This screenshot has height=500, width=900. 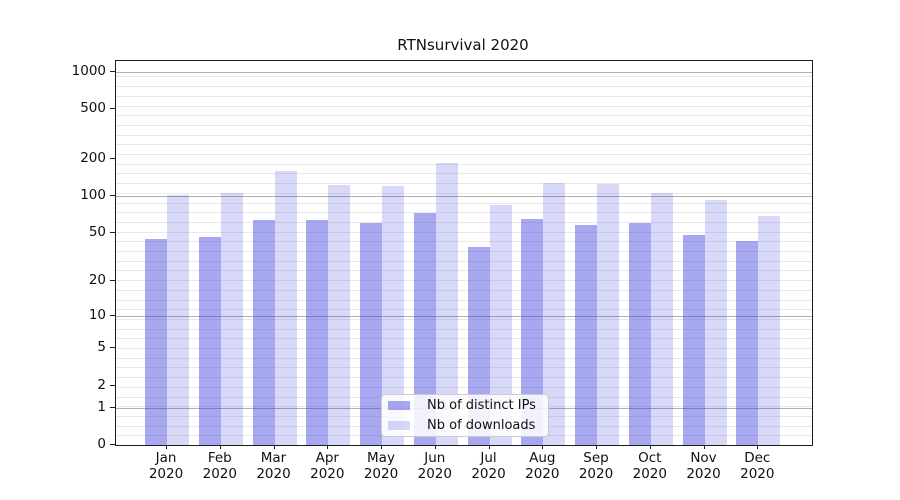 I want to click on x-tick-month: Jan, so click(x=166, y=458).